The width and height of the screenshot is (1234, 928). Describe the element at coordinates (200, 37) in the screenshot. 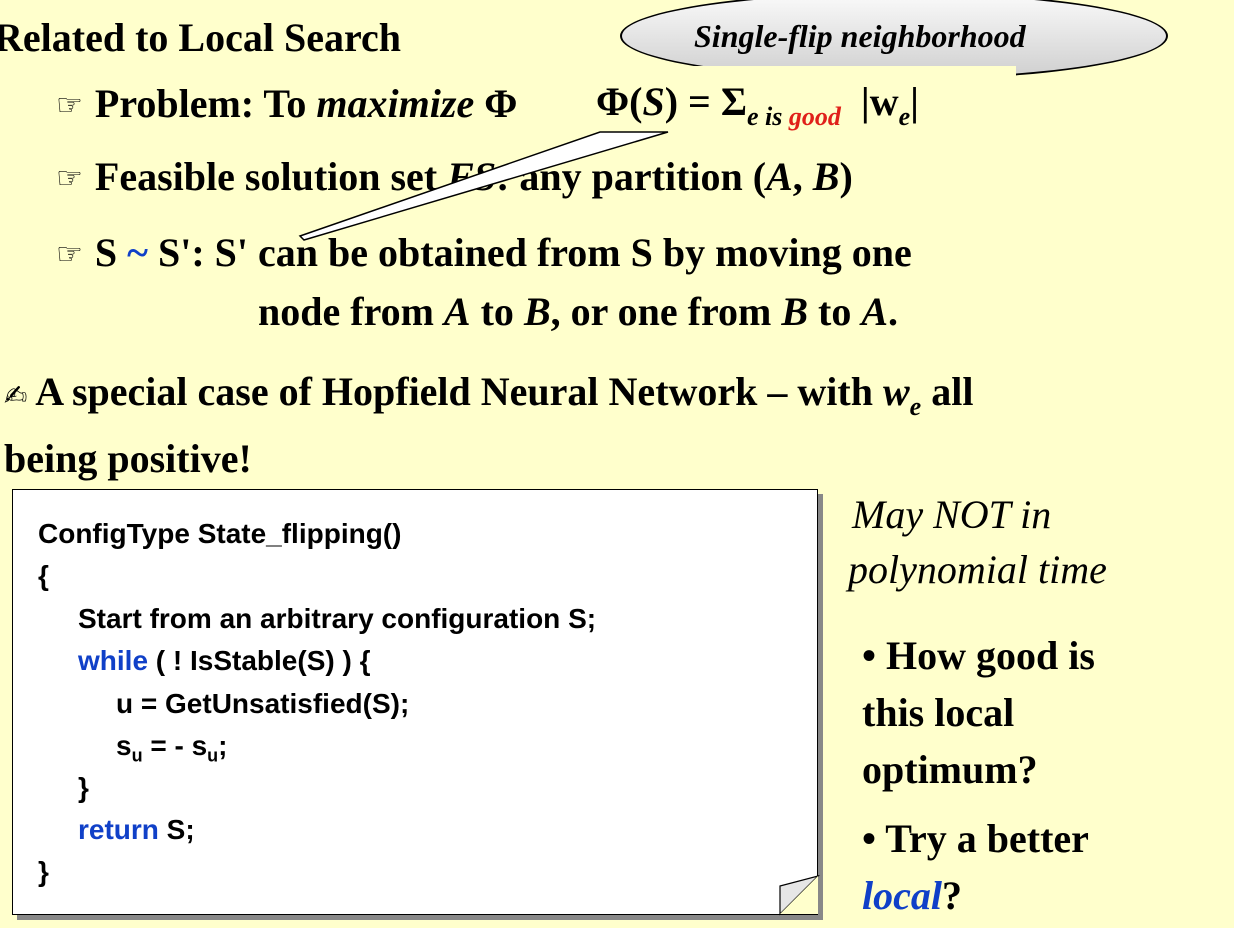

I see `slide-title: Related to Local Search` at that location.